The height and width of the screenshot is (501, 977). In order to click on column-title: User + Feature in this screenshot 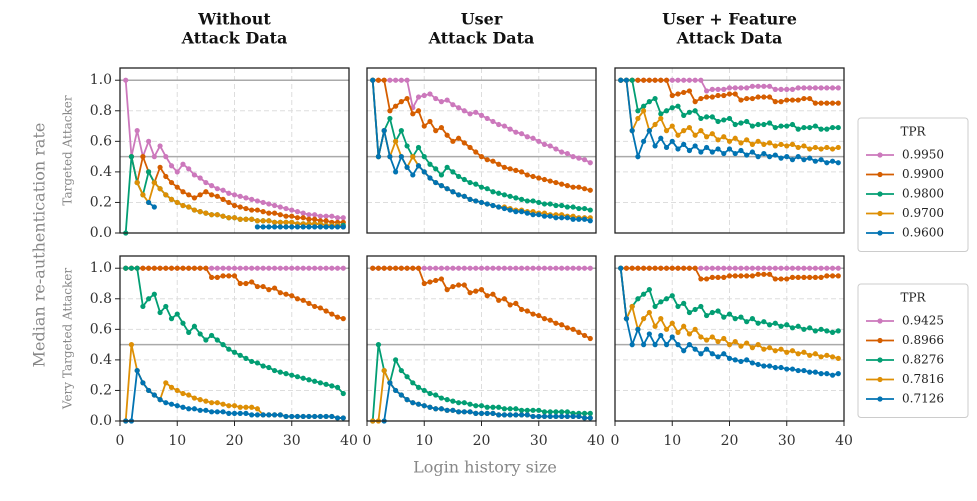, I will do `click(729, 19)`.